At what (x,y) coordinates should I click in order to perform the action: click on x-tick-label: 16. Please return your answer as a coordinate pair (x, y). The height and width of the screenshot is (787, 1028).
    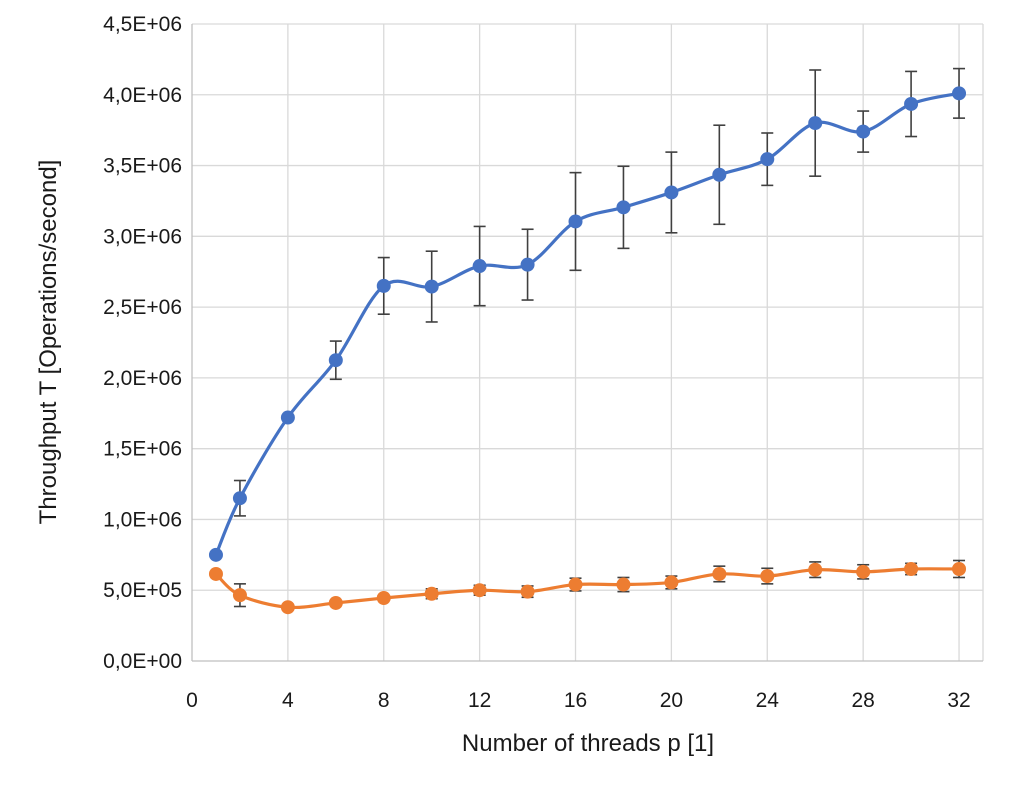
    Looking at the image, I should click on (575, 700).